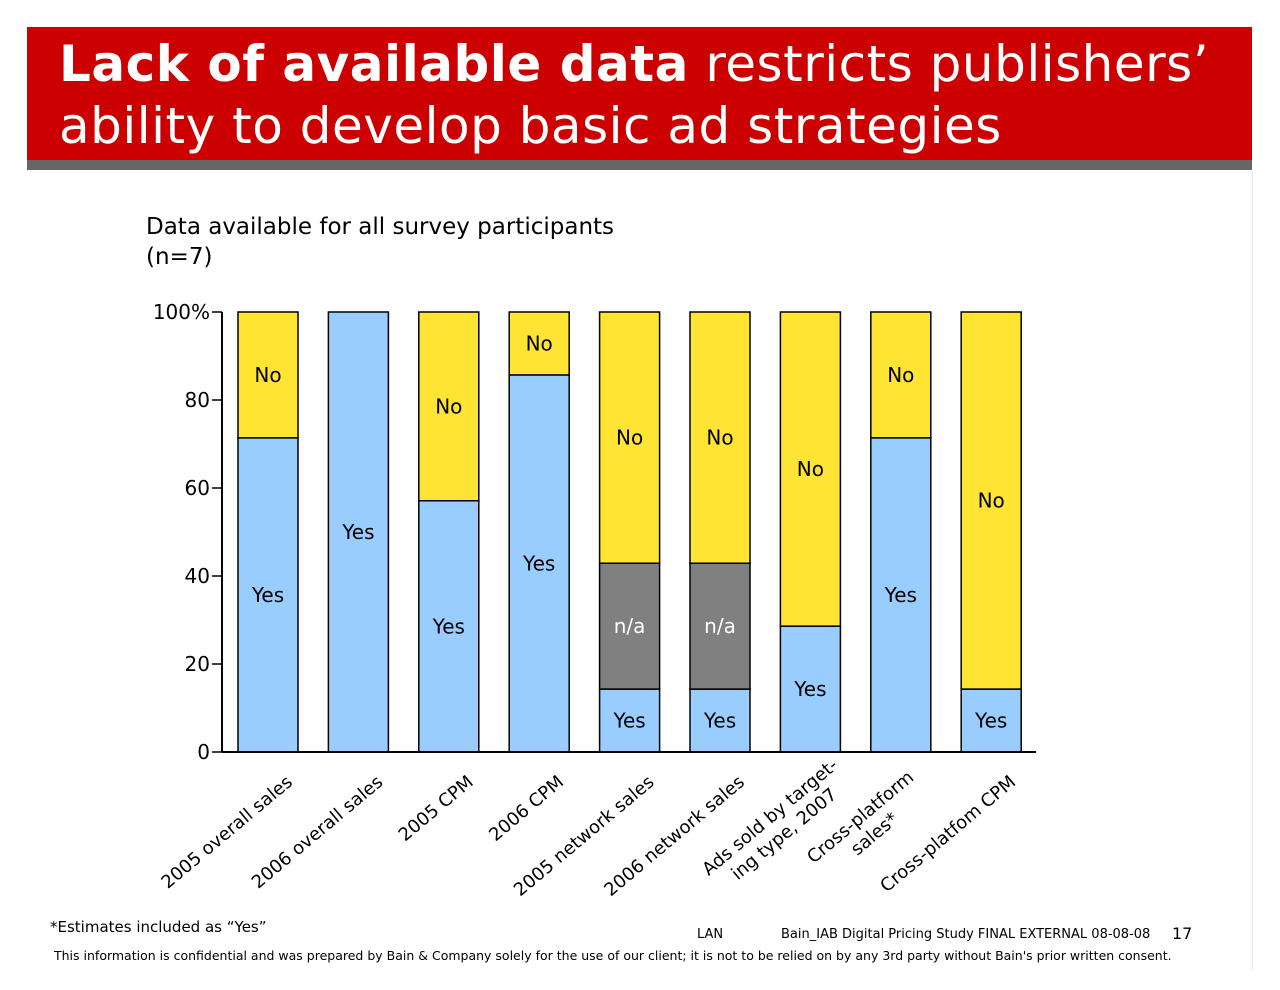  I want to click on page-number: 17, so click(1182, 933).